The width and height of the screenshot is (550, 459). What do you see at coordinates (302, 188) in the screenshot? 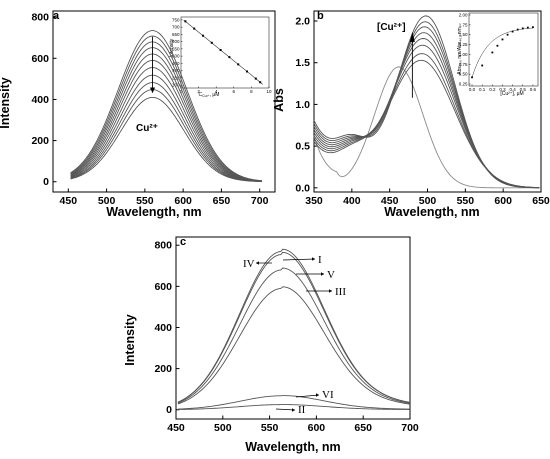
I see `panel-b-ytick-label: 0.0` at bounding box center [302, 188].